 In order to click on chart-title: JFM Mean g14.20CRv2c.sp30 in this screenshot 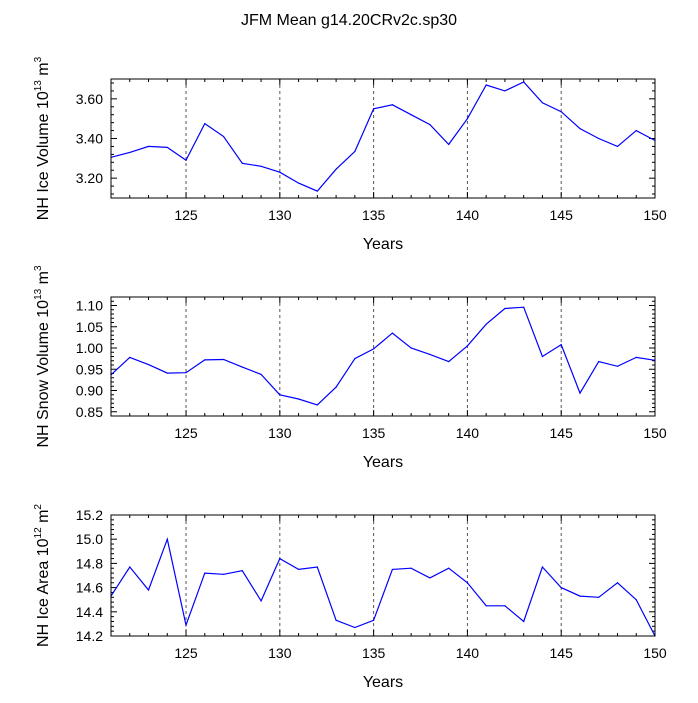, I will do `click(349, 20)`.